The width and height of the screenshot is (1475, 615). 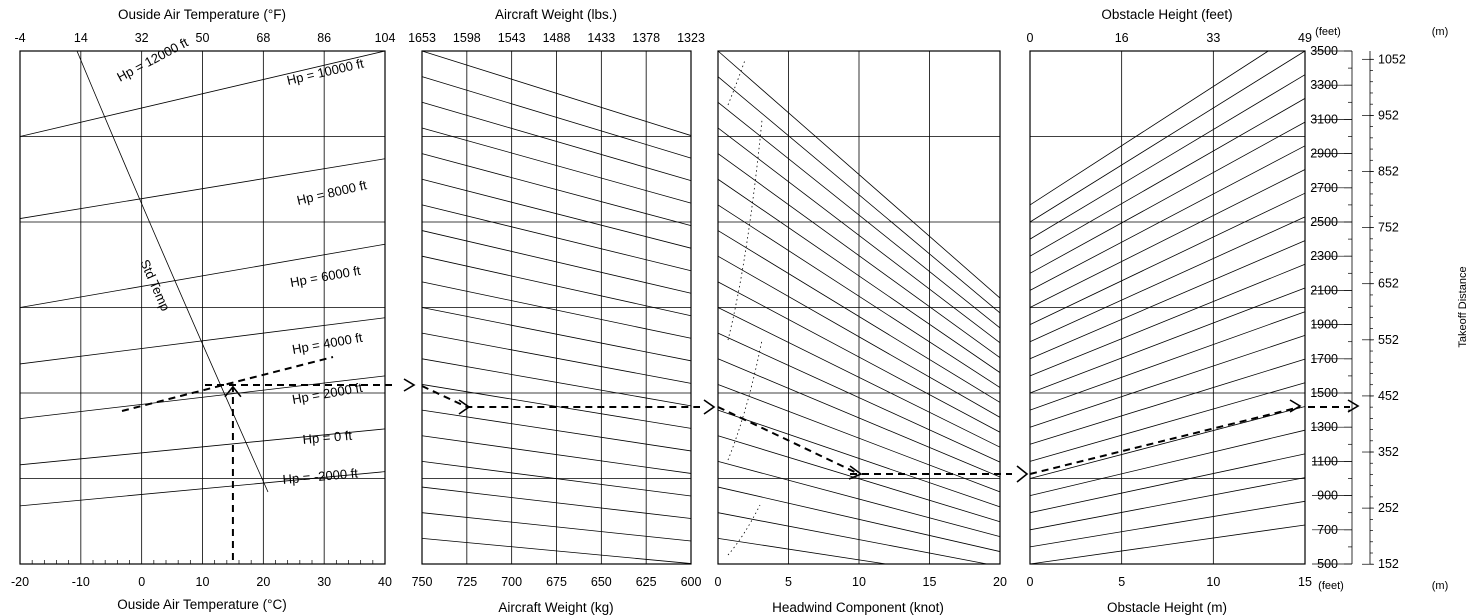 What do you see at coordinates (1324, 154) in the screenshot?
I see `feet-scale-label: 2900` at bounding box center [1324, 154].